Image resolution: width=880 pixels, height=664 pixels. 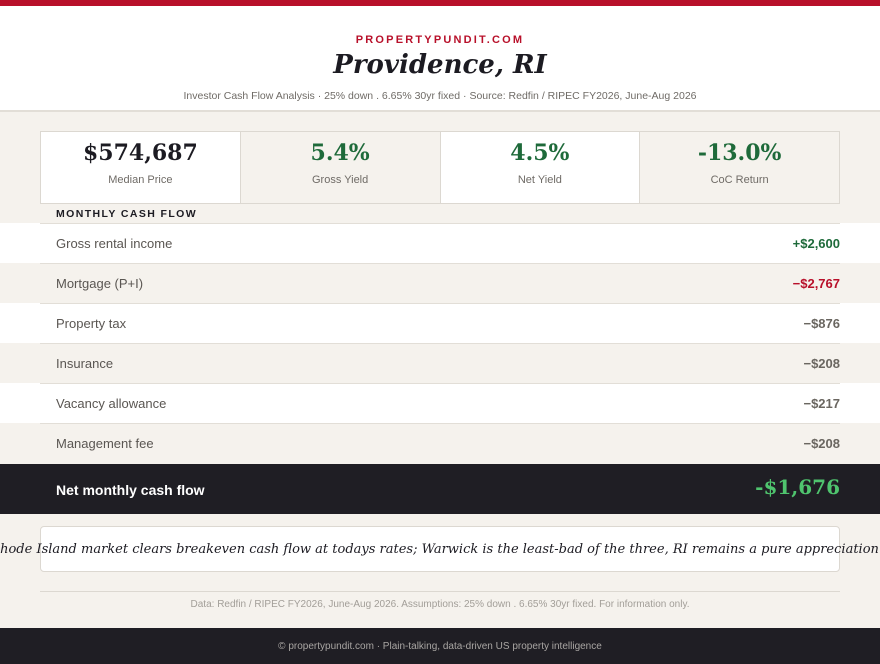 I want to click on kpi-coc-return: -13.0% CoC Return, so click(x=739, y=167).